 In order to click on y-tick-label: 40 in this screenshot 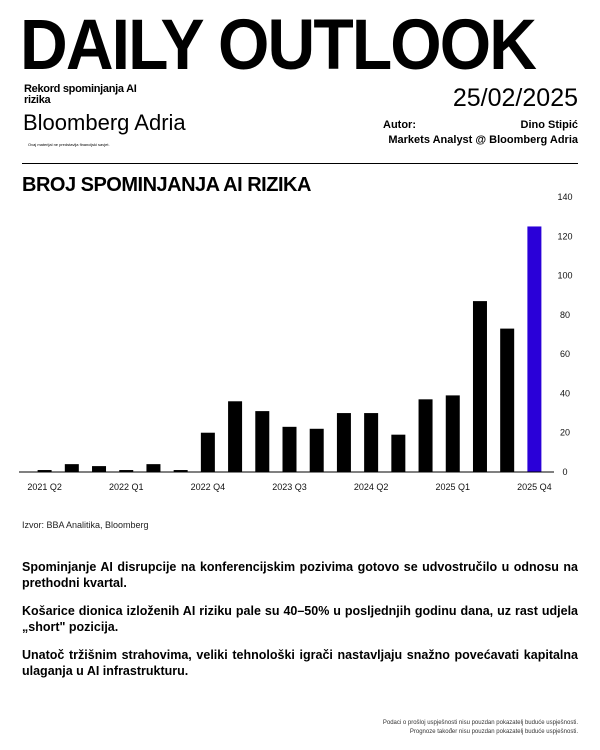, I will do `click(565, 393)`.